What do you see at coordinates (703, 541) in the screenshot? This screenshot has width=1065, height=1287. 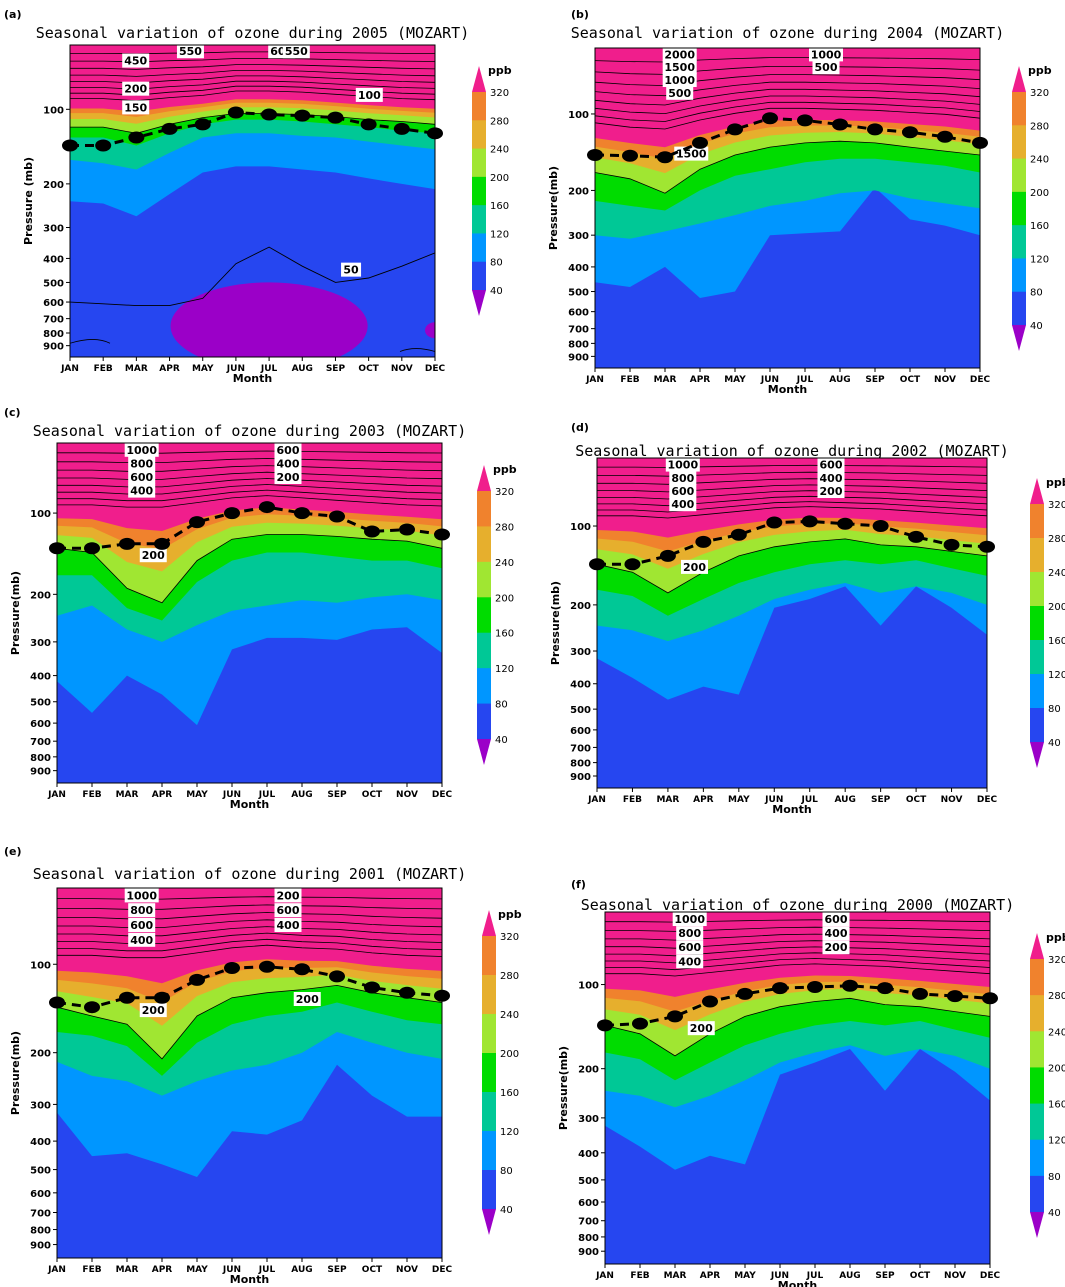 I see `tropopause-point-apr` at bounding box center [703, 541].